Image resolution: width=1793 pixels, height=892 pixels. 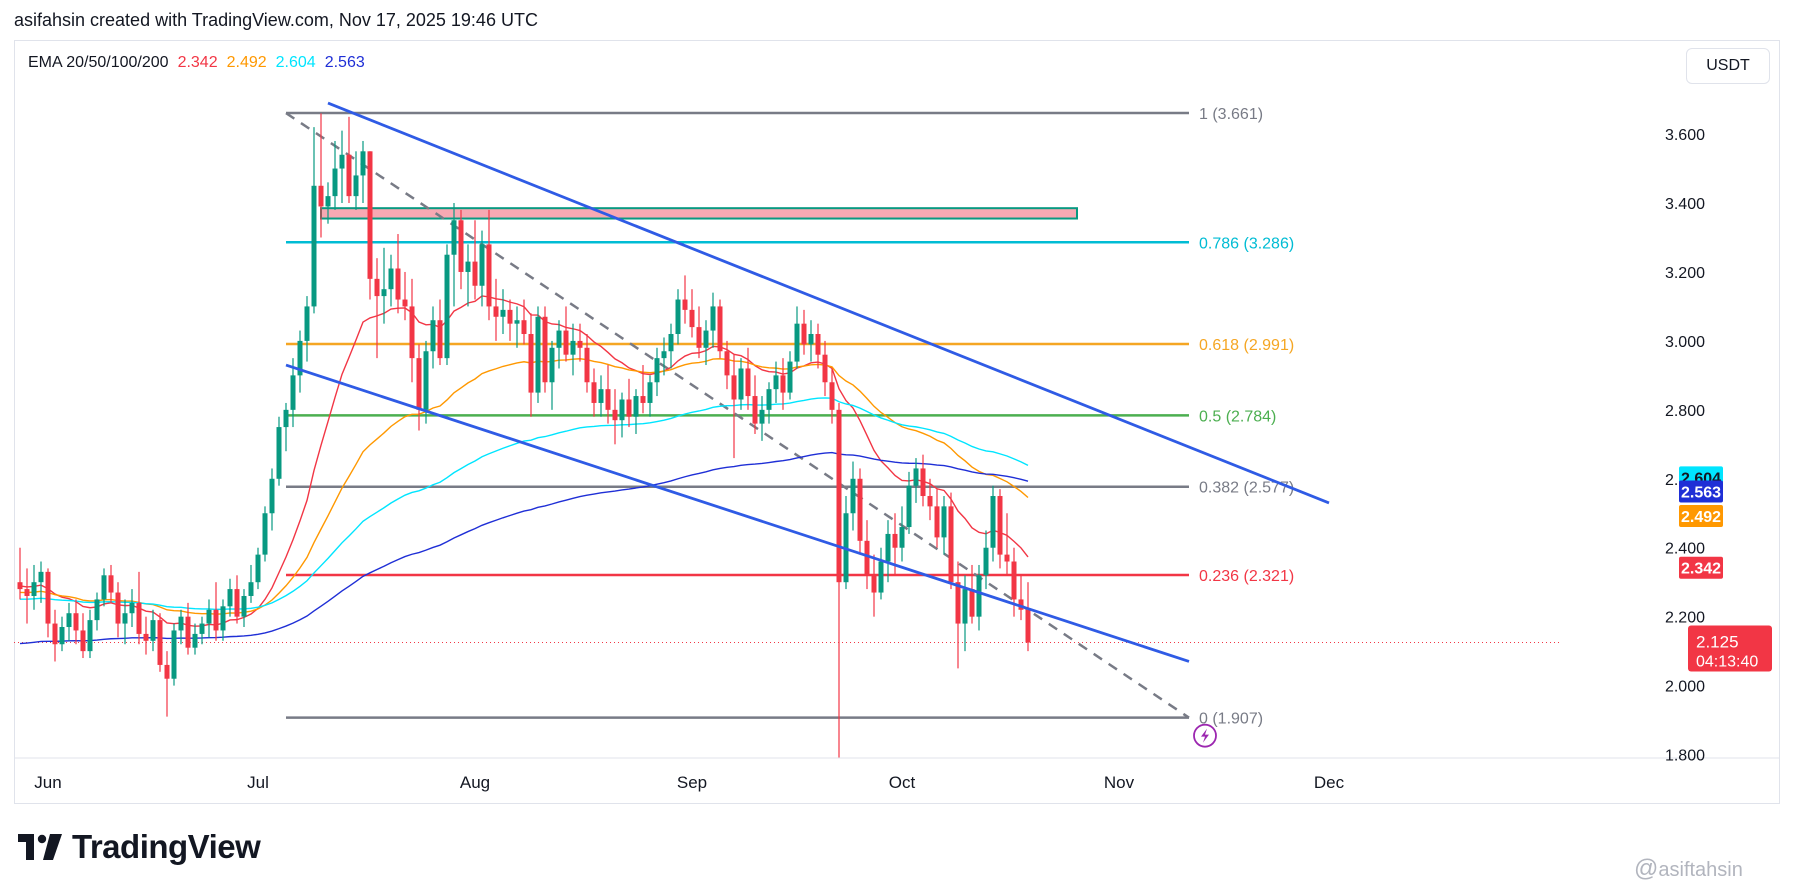 I want to click on tradingview-logo-text: TradingView, so click(x=166, y=846).